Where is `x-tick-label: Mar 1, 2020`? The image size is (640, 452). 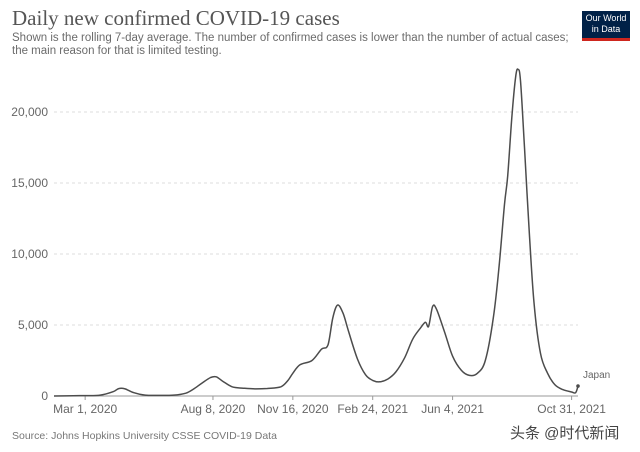 x-tick-label: Mar 1, 2020 is located at coordinates (85, 409).